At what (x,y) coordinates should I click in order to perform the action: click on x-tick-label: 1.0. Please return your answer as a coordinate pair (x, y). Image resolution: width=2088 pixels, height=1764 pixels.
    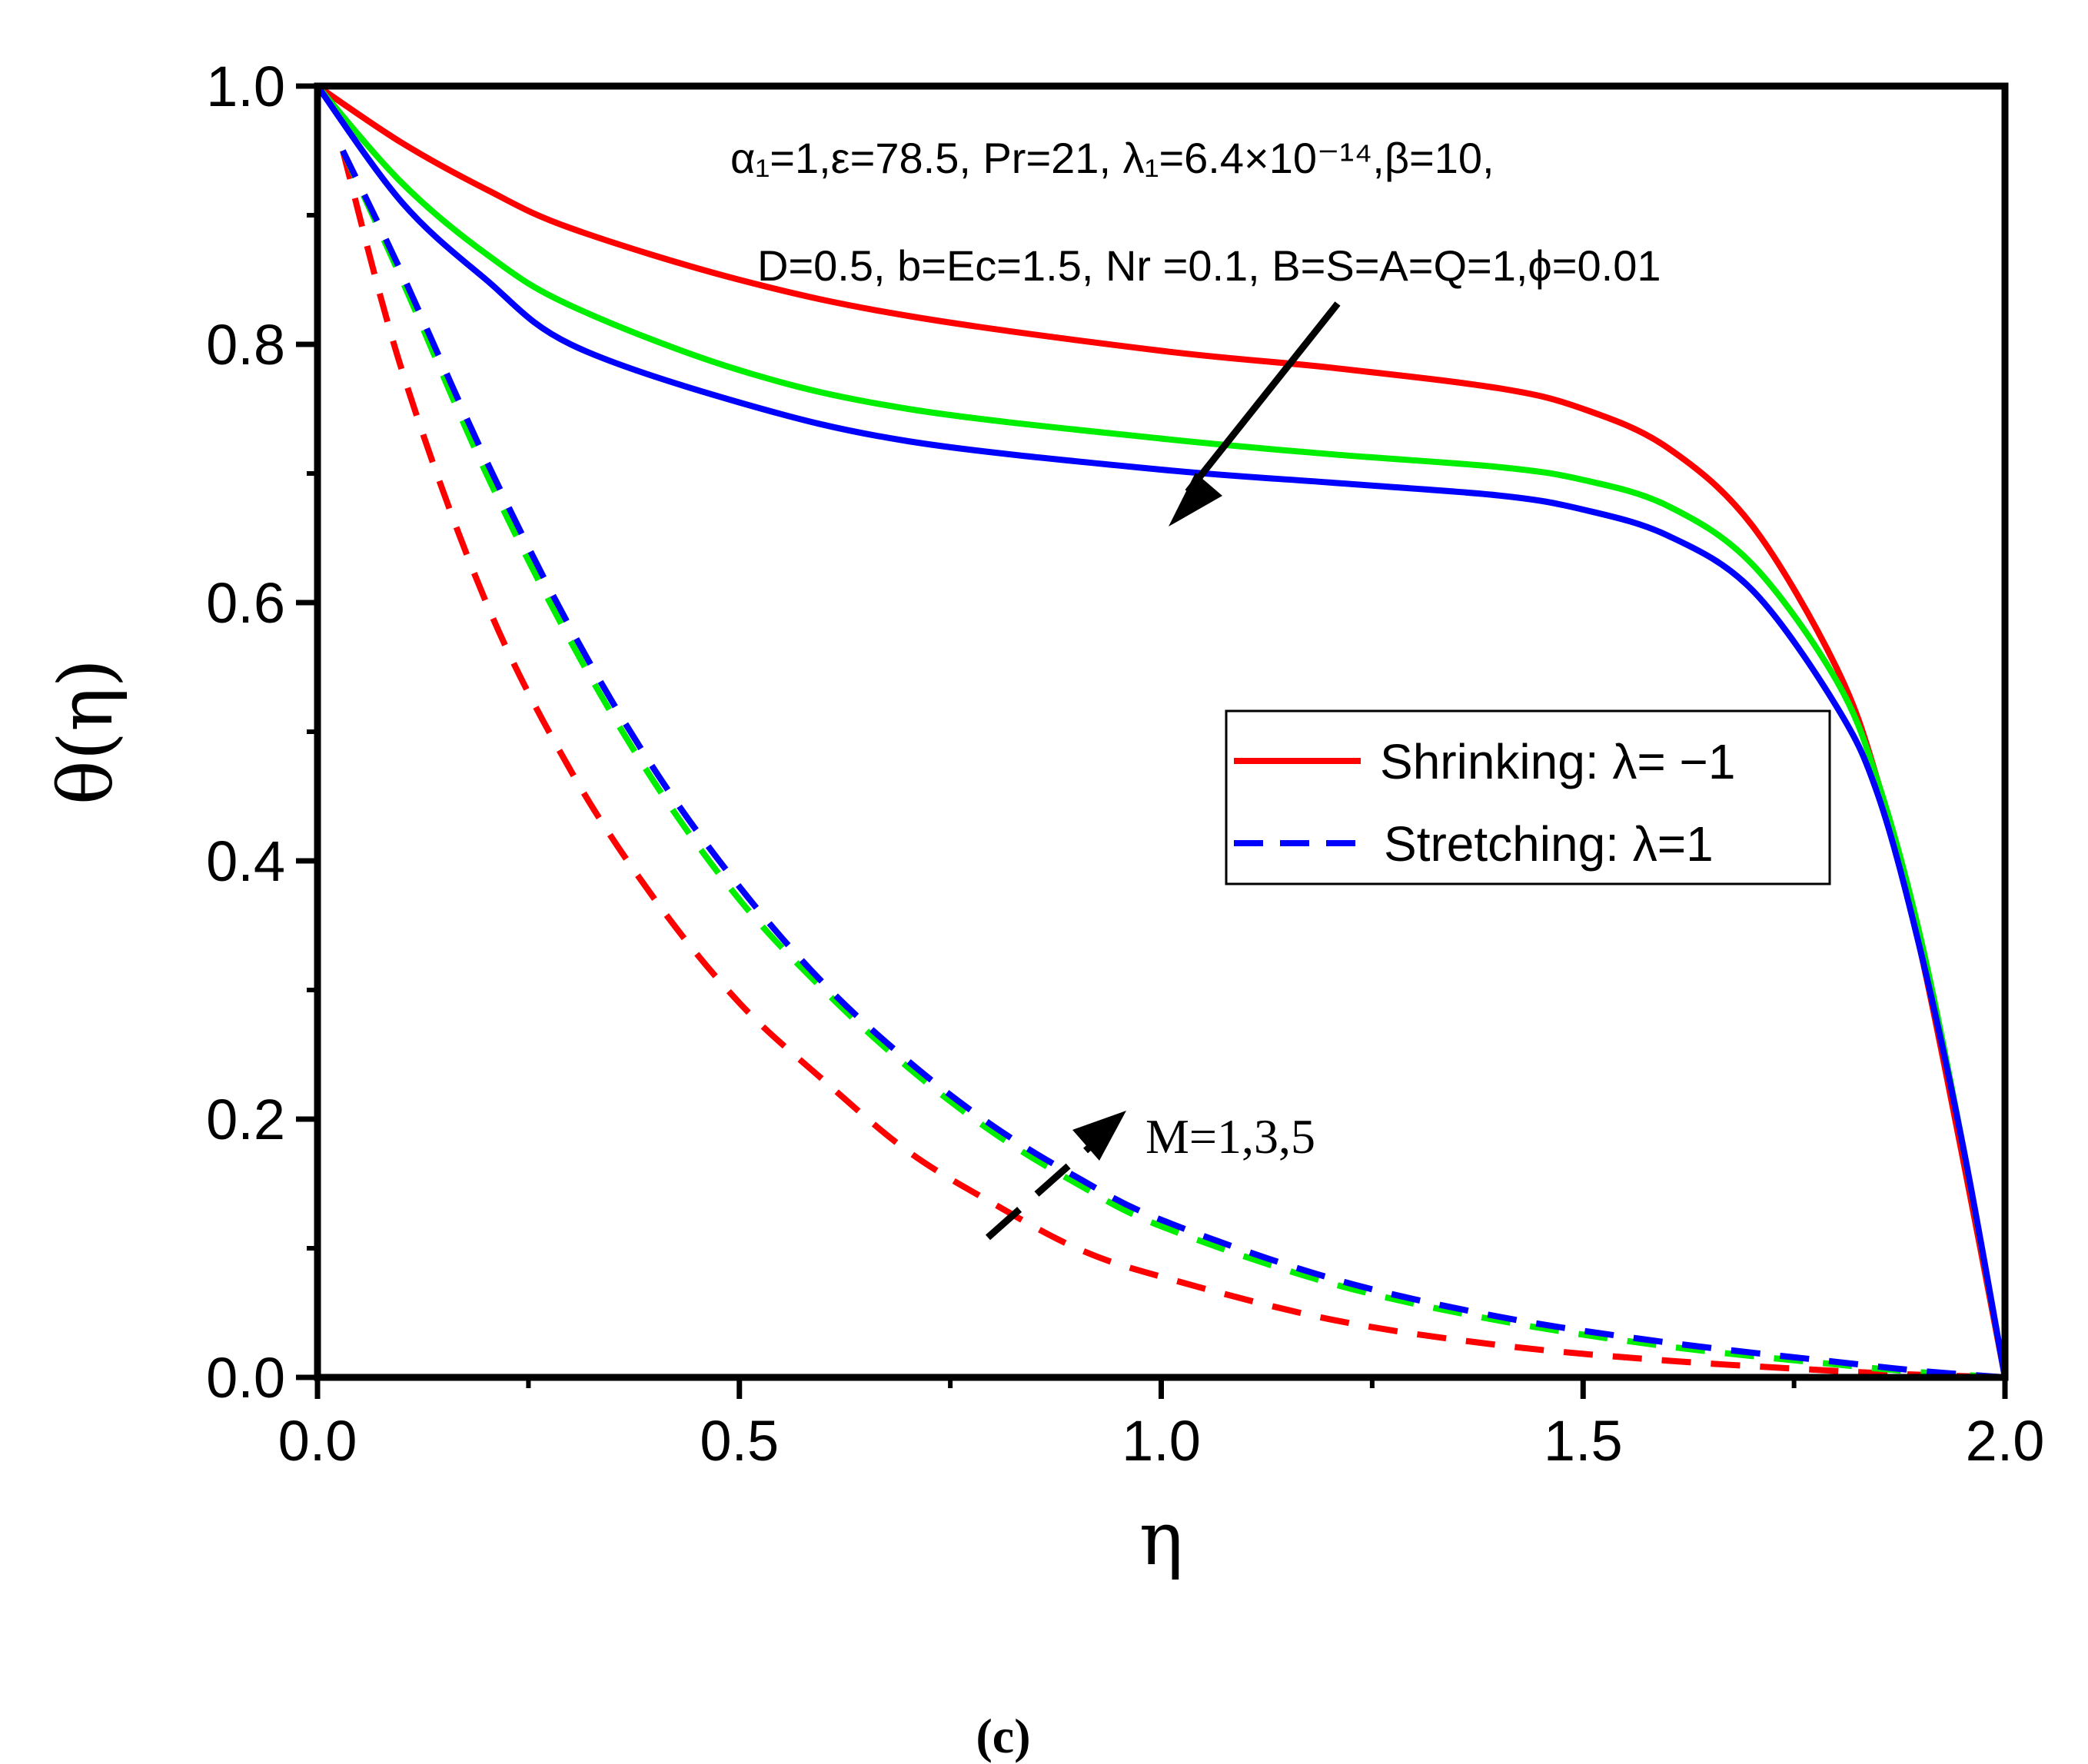
    Looking at the image, I should click on (1162, 1441).